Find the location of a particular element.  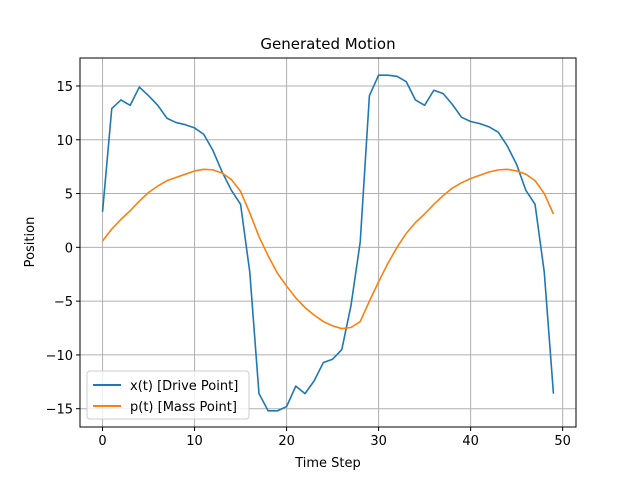

x-tick-label: 0 is located at coordinates (102, 441).